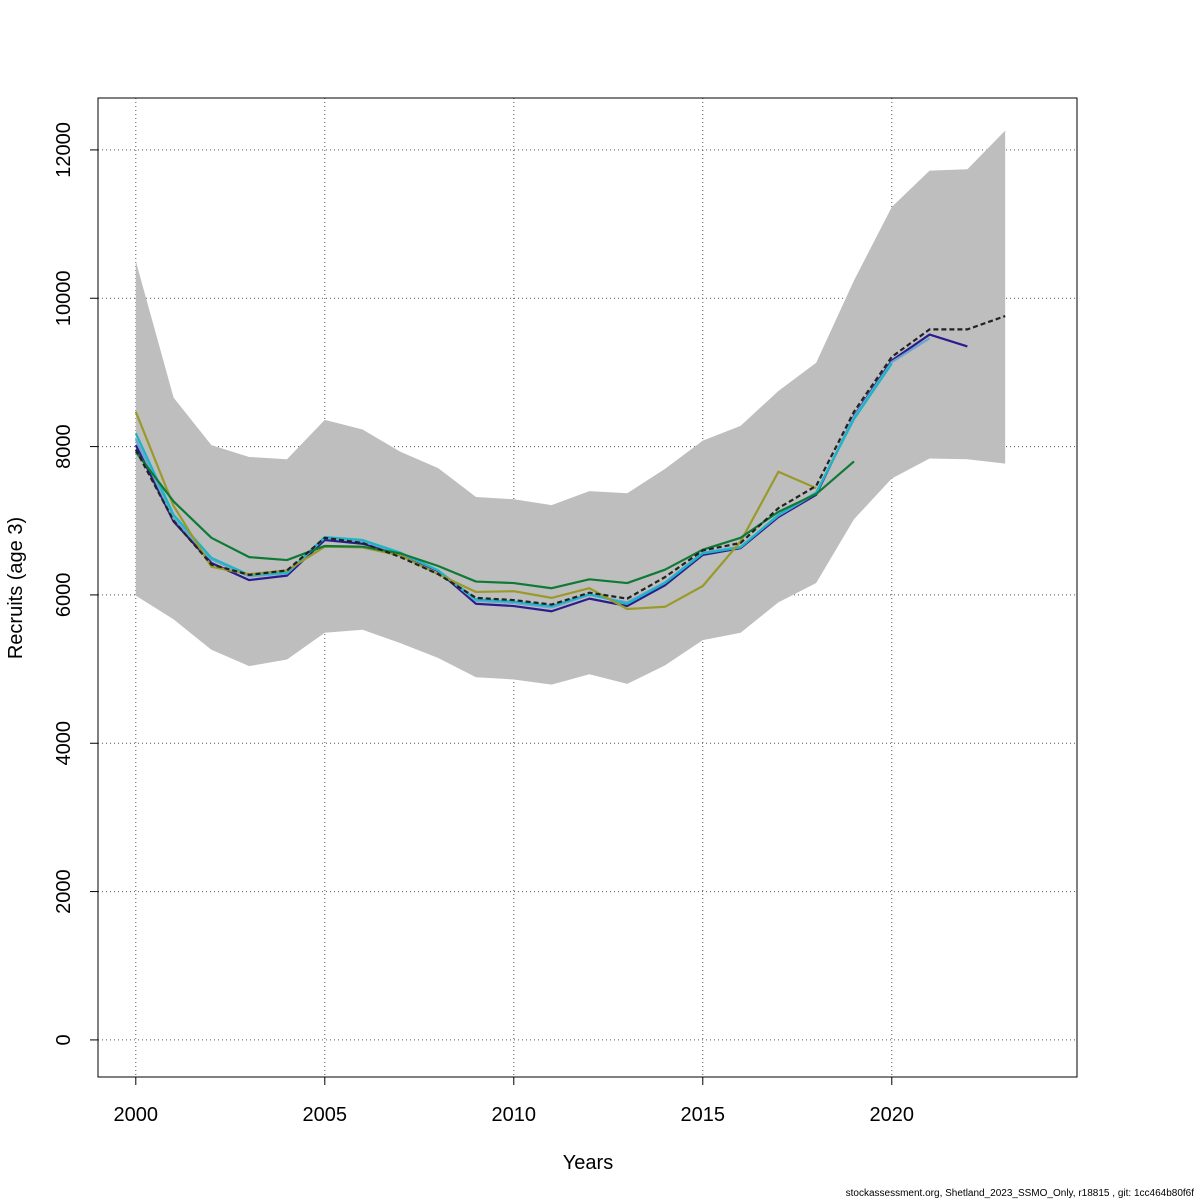 The width and height of the screenshot is (1200, 1200). Describe the element at coordinates (588, 1163) in the screenshot. I see `x-axis-label: Years` at that location.